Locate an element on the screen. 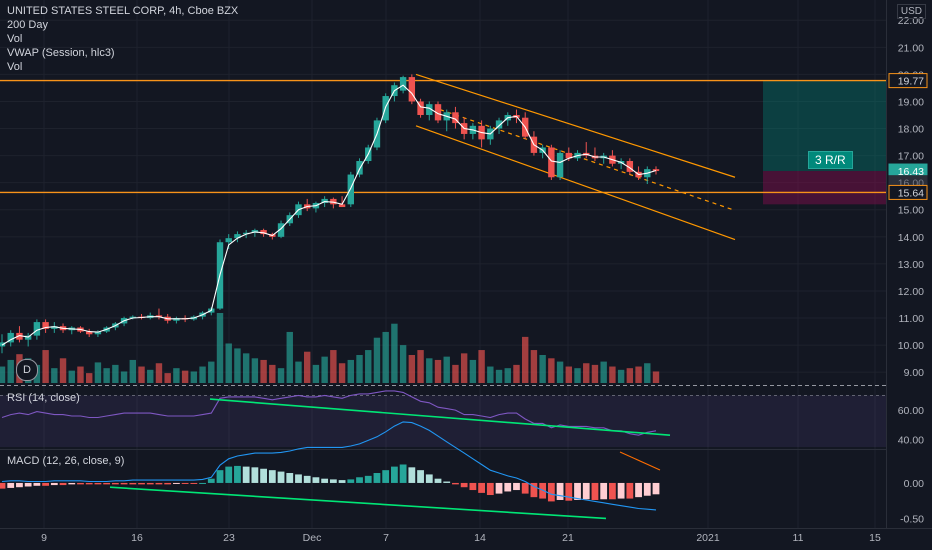  time-tick-label: 14 is located at coordinates (480, 538).